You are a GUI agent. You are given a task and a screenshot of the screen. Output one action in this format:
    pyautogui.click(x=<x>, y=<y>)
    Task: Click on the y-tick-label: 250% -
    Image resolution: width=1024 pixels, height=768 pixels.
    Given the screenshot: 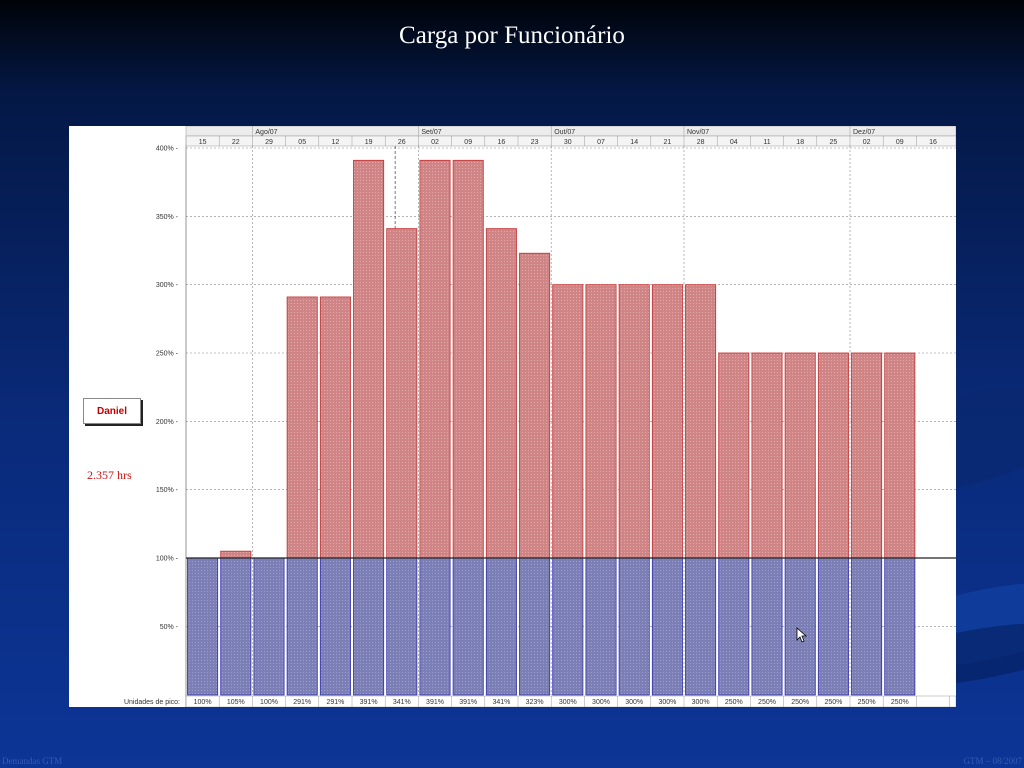 What is the action you would take?
    pyautogui.click(x=167, y=354)
    